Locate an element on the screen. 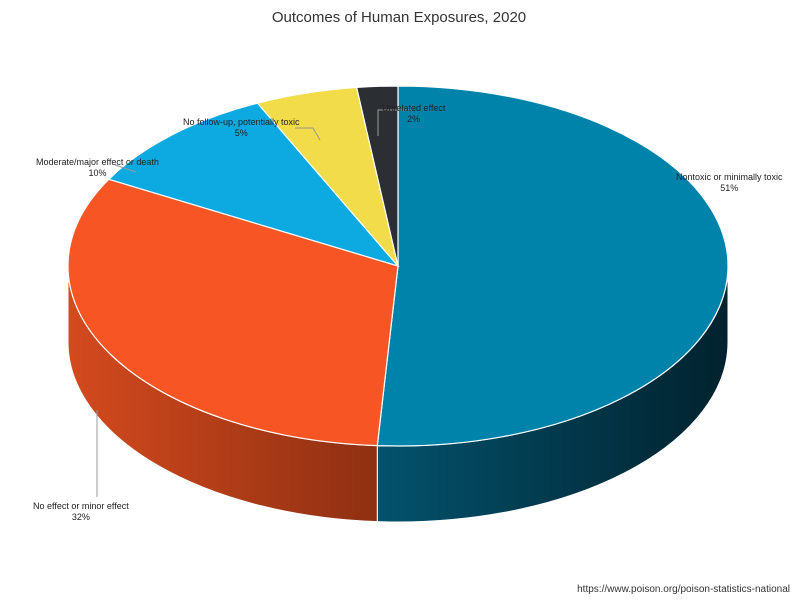 Image resolution: width=798 pixels, height=601 pixels. slice-label-value: 2% is located at coordinates (414, 119).